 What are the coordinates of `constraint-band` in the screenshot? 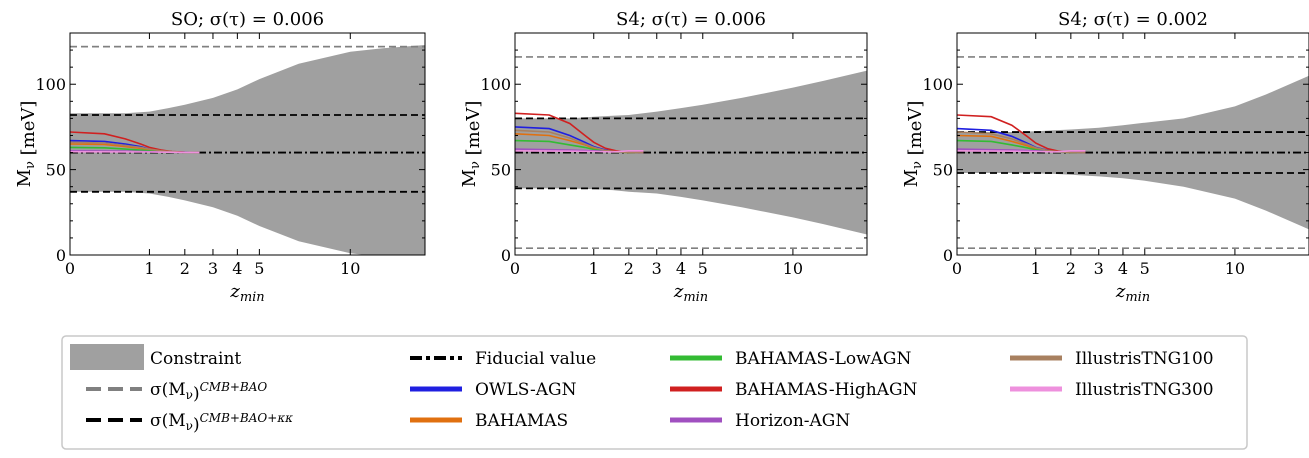 It's located at (247, 150).